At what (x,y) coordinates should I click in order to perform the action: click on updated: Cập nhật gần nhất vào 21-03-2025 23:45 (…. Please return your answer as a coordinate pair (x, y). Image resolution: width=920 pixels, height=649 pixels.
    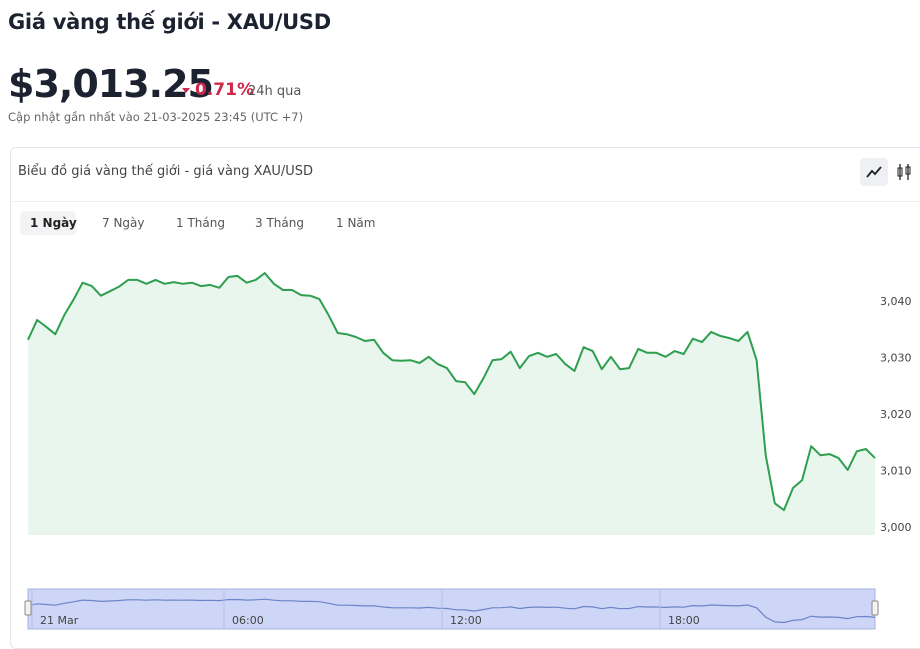
    Looking at the image, I should click on (156, 117).